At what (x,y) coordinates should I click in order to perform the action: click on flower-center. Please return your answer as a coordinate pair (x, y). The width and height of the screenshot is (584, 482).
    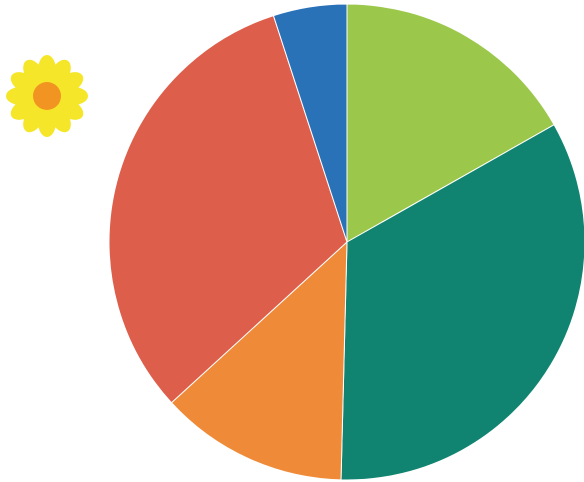
    Looking at the image, I should click on (47, 96).